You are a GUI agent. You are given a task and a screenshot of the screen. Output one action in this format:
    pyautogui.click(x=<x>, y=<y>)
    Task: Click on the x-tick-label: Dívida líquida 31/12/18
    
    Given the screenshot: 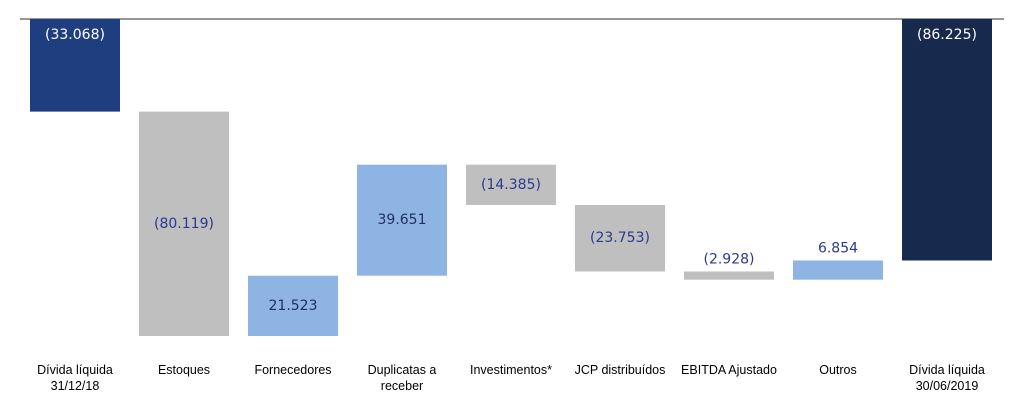 What is the action you would take?
    pyautogui.click(x=75, y=378)
    